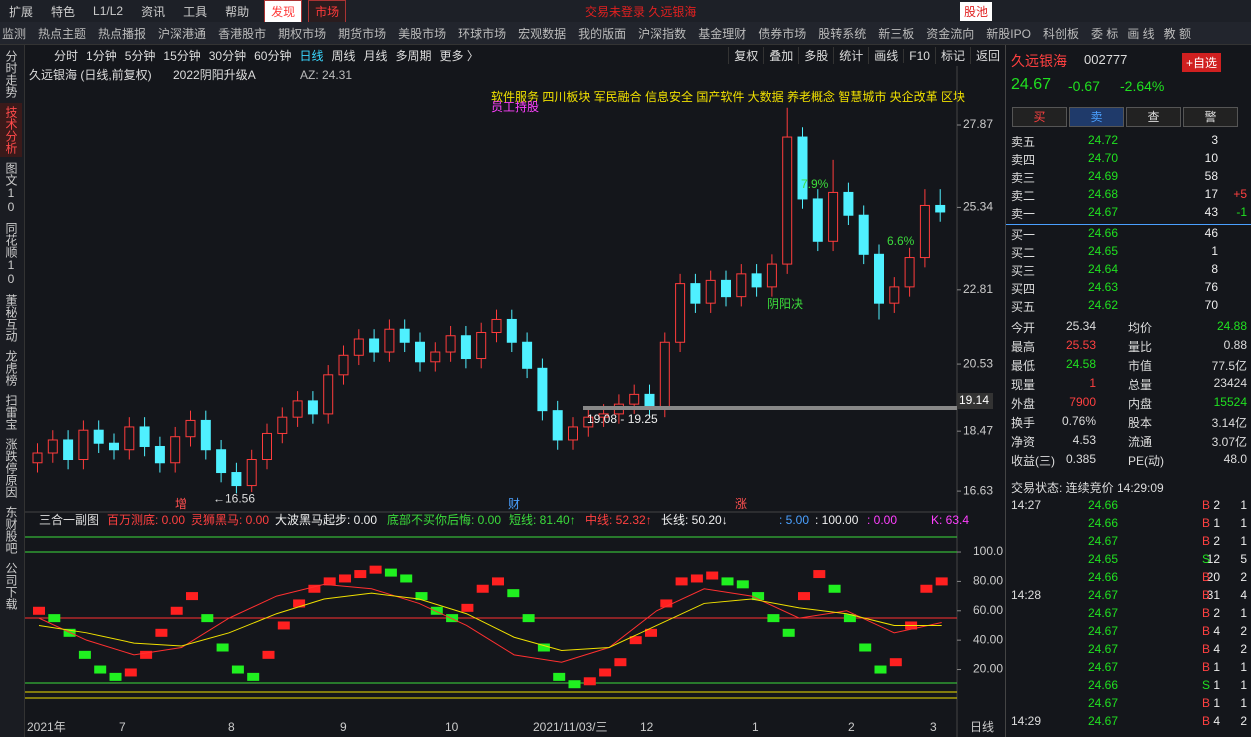 The image size is (1251, 737). I want to click on nav-item: 画 线, so click(1141, 33).